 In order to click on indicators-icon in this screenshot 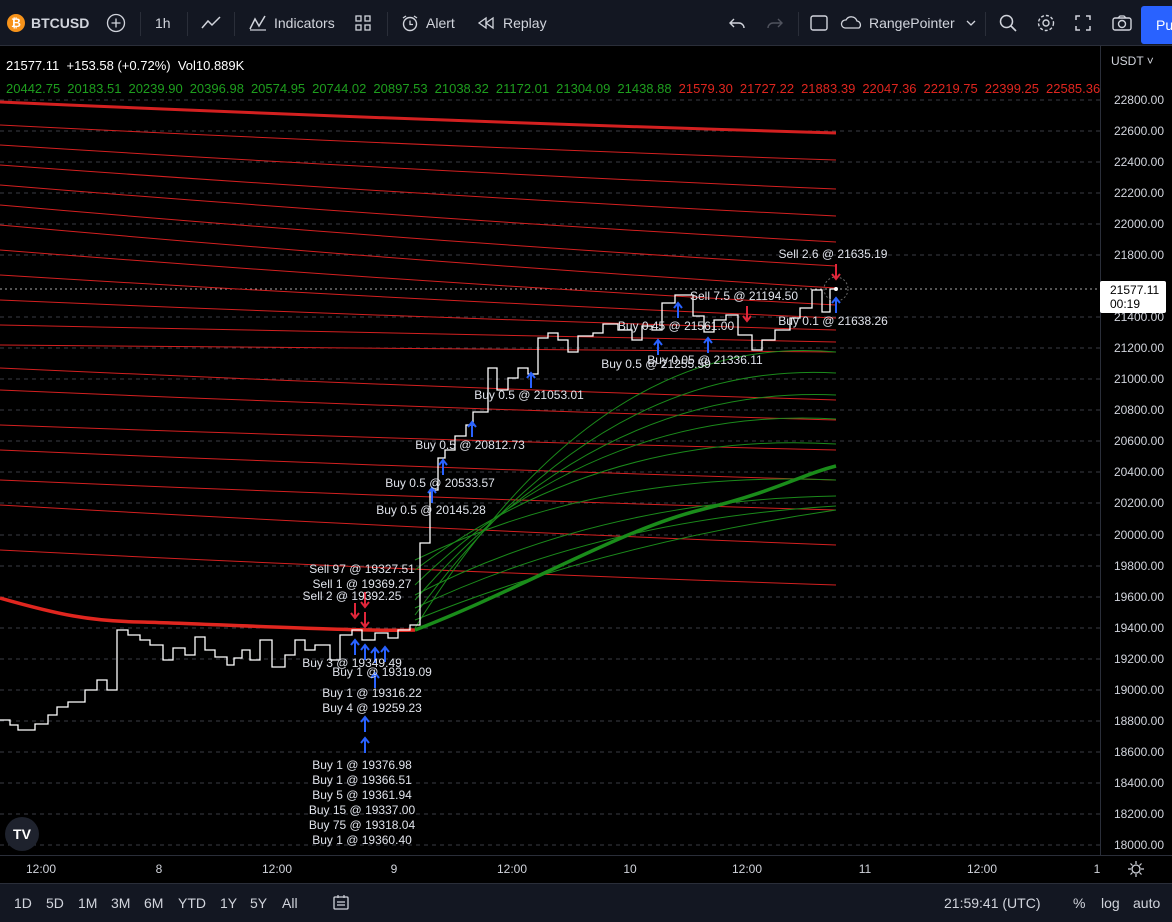, I will do `click(257, 23)`.